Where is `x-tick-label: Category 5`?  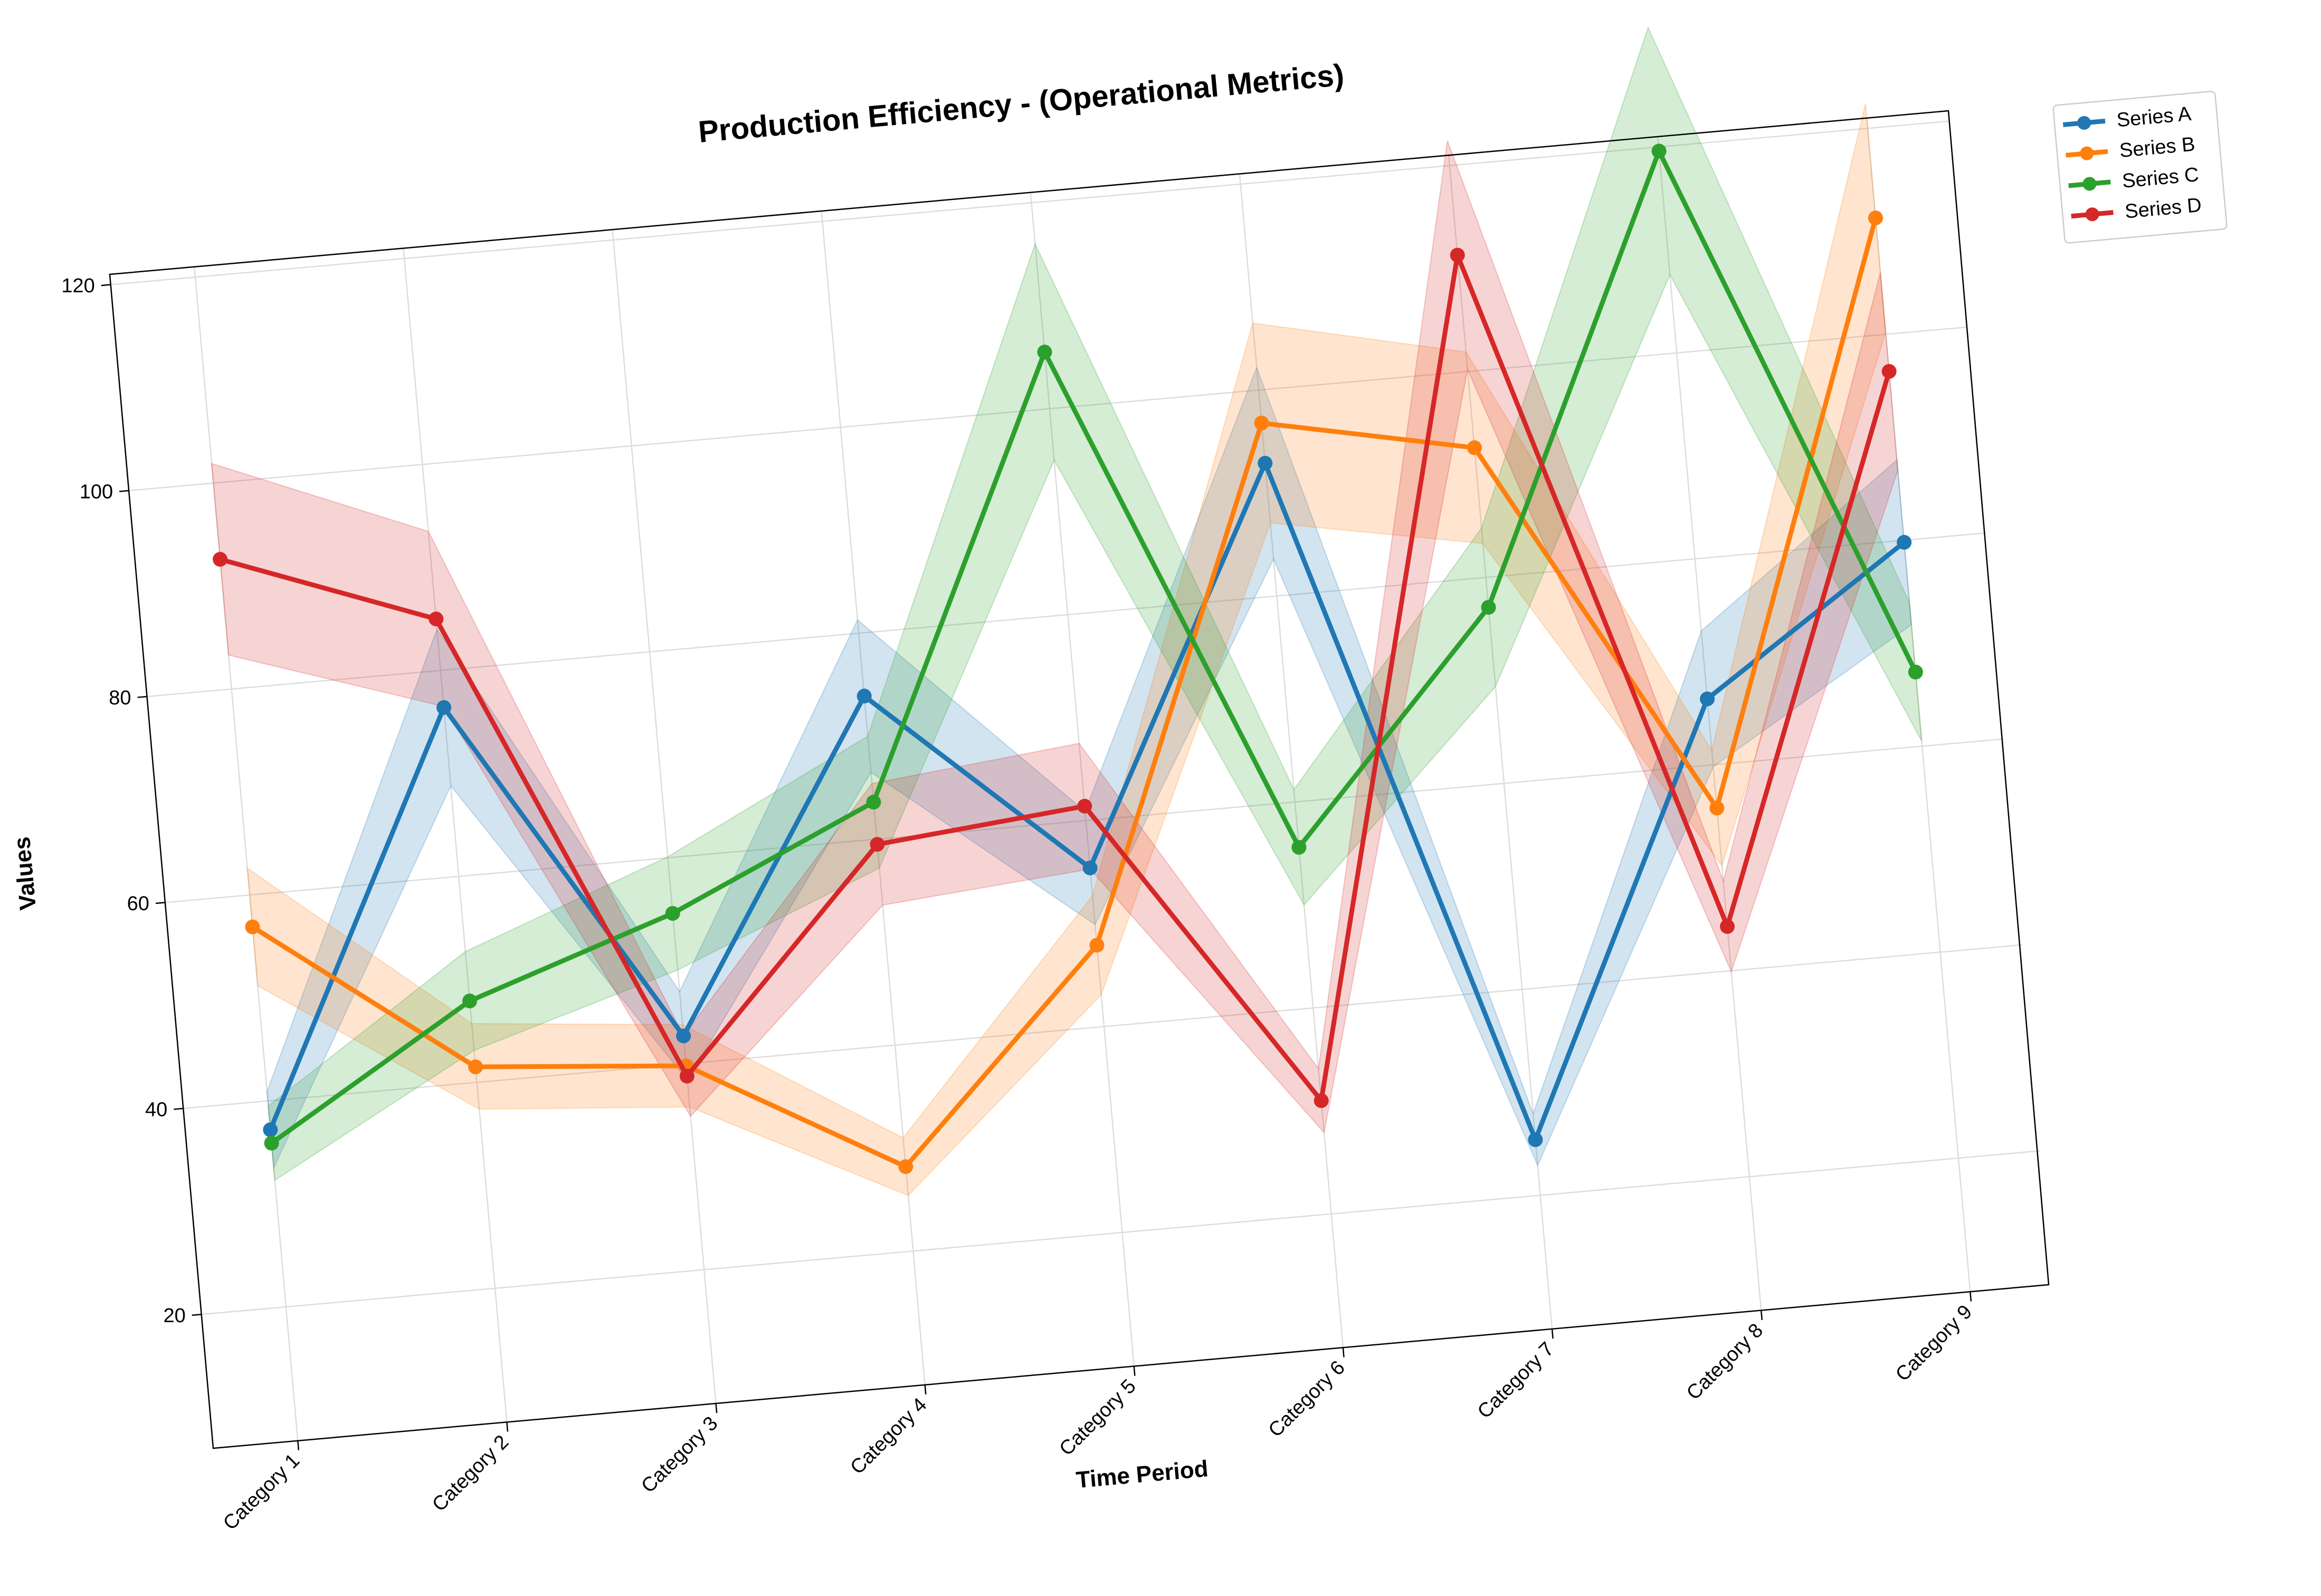
x-tick-label: Category 5 is located at coordinates (1098, 1417).